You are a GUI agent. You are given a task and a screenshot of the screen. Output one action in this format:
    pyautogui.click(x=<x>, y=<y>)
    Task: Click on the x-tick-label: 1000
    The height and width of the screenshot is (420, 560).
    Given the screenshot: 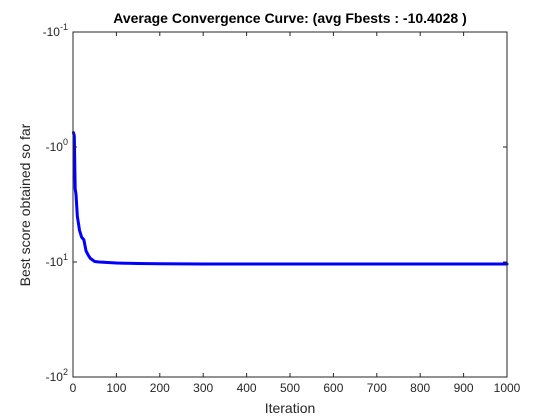 What is the action you would take?
    pyautogui.click(x=507, y=388)
    